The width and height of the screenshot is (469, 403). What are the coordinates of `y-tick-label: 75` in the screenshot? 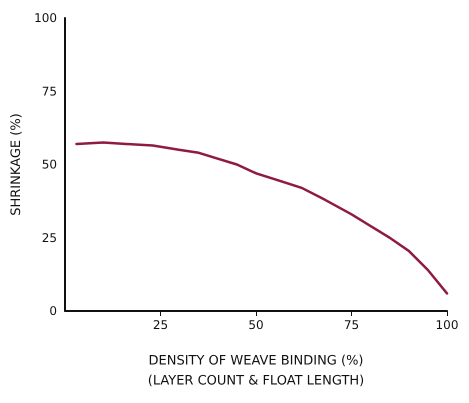 It's located at (49, 91).